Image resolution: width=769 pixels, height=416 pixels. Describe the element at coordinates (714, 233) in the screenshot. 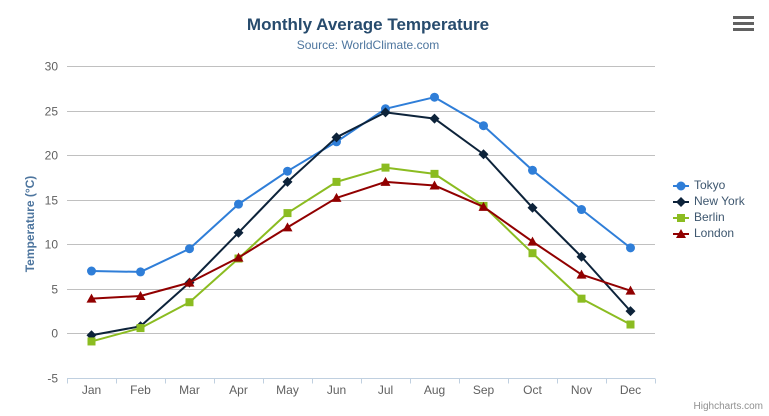

I see `legend-label: London` at that location.